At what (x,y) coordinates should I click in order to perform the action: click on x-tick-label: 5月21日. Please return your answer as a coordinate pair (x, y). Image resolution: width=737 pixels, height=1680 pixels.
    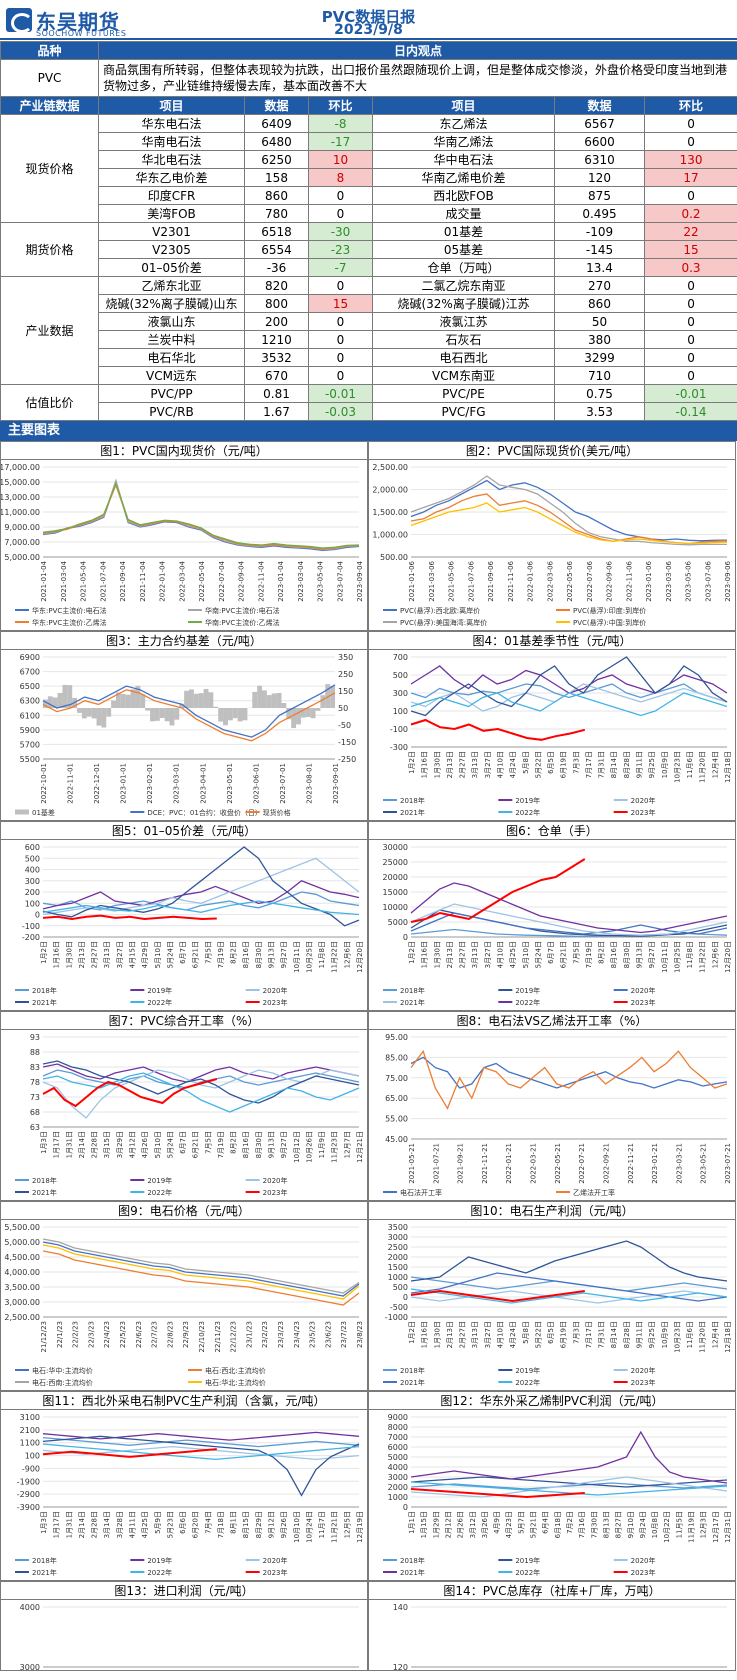
    Looking at the image, I should click on (534, 1524).